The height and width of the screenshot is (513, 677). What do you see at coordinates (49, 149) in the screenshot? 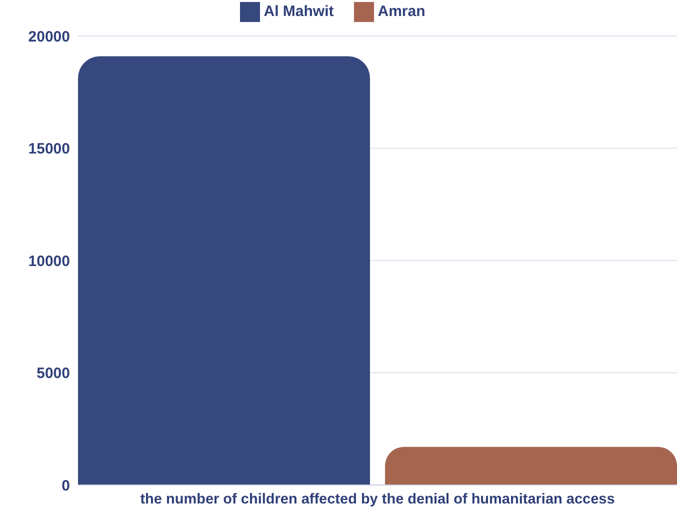
I see `y-tick-label: 15000` at bounding box center [49, 149].